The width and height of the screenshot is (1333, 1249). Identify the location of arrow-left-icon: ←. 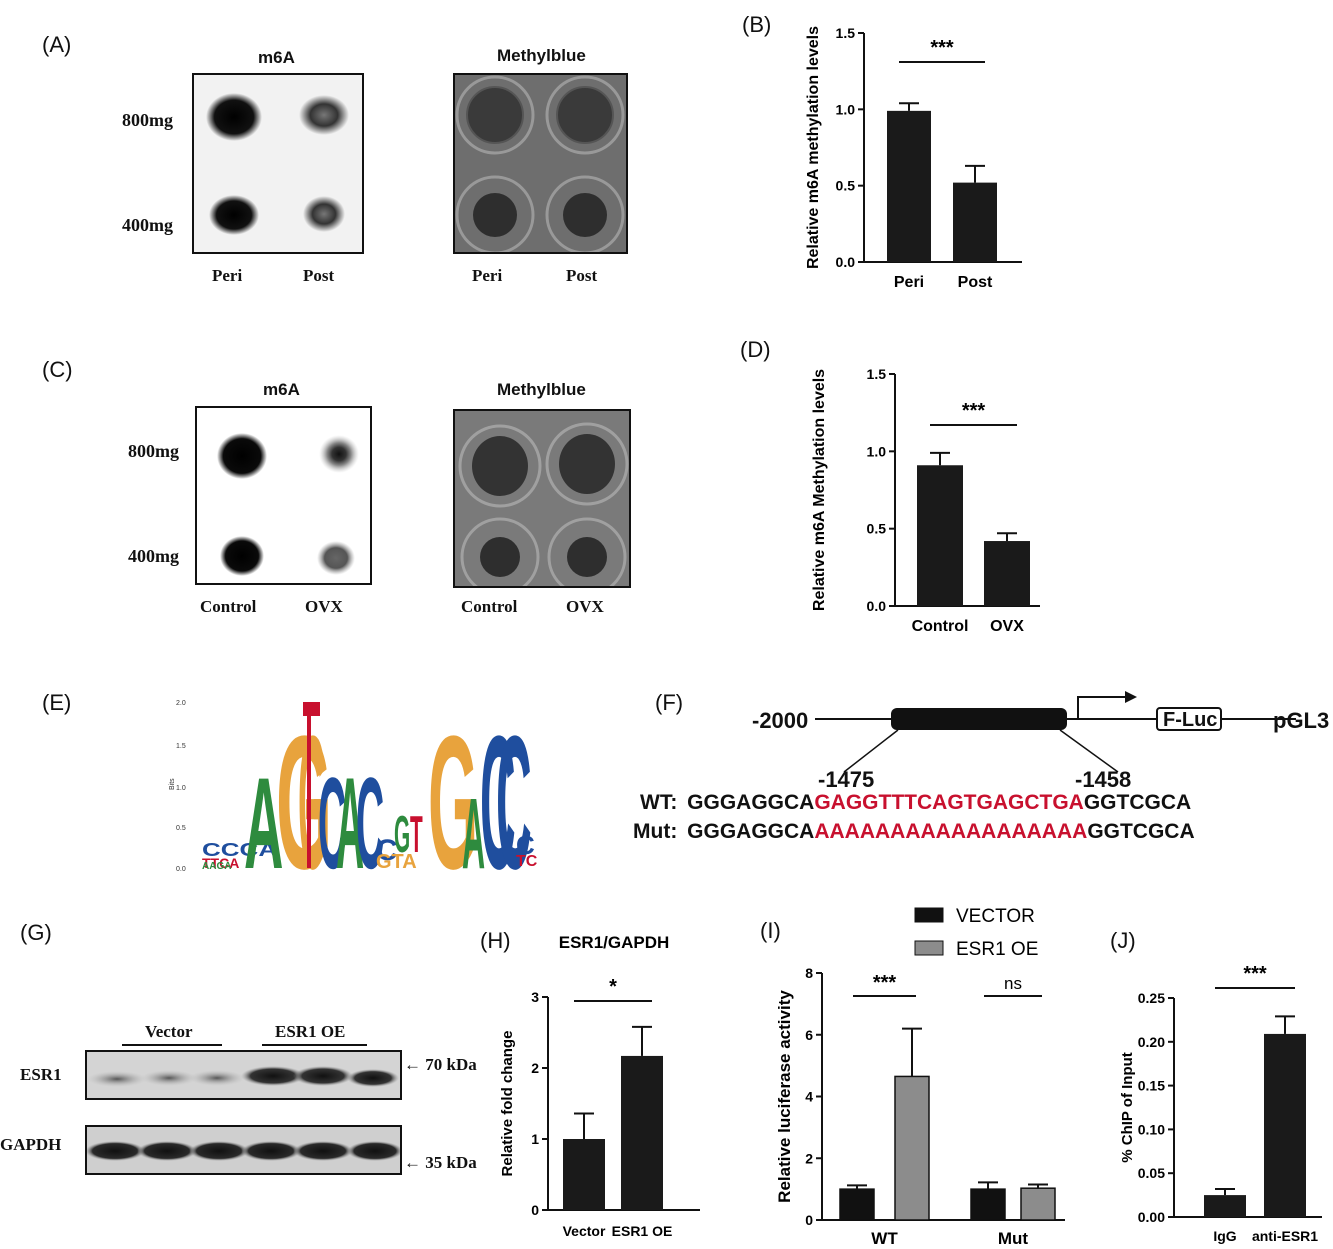
(412, 1064).